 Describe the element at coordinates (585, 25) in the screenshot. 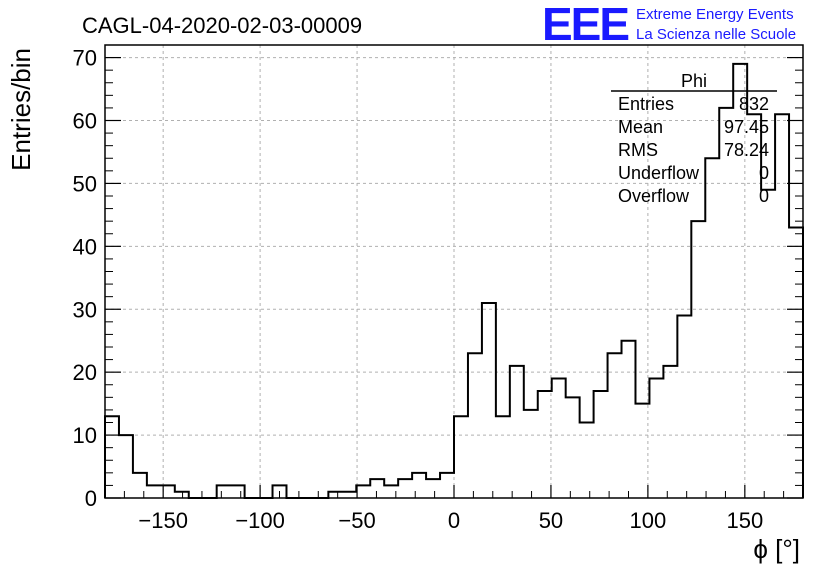

I see `eee-logo: EEE` at that location.